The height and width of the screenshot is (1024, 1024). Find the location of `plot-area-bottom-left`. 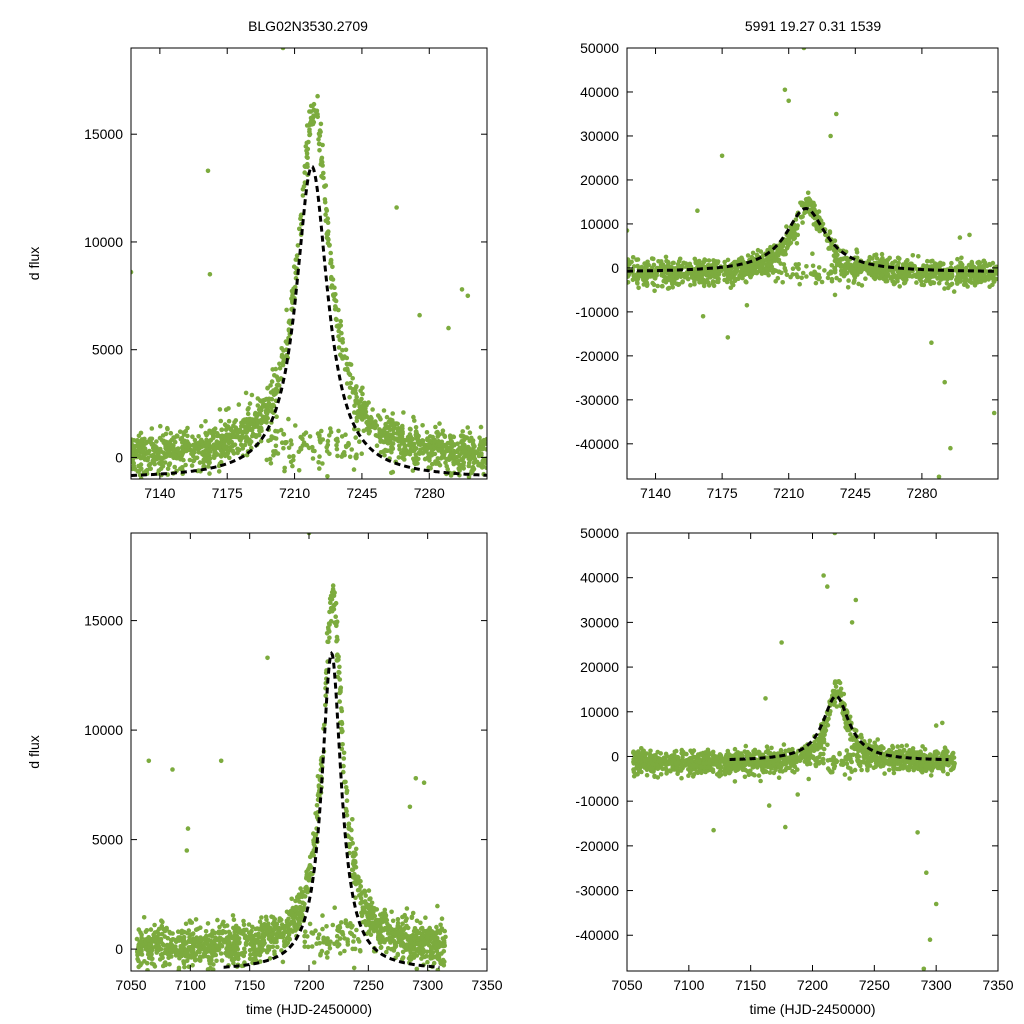

plot-area-bottom-left is located at coordinates (291, 757).